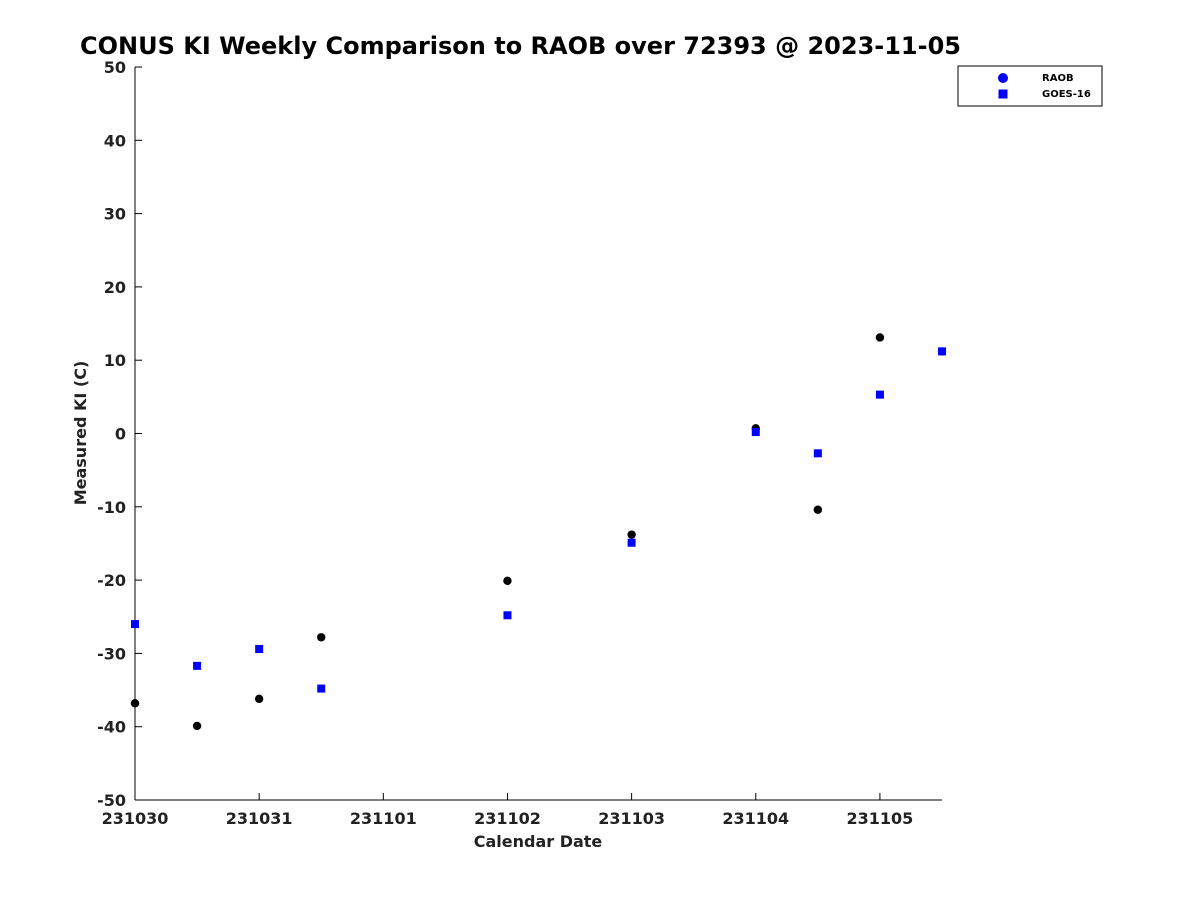 The width and height of the screenshot is (1200, 900). Describe the element at coordinates (111, 800) in the screenshot. I see `y-tick-label: -50` at that location.